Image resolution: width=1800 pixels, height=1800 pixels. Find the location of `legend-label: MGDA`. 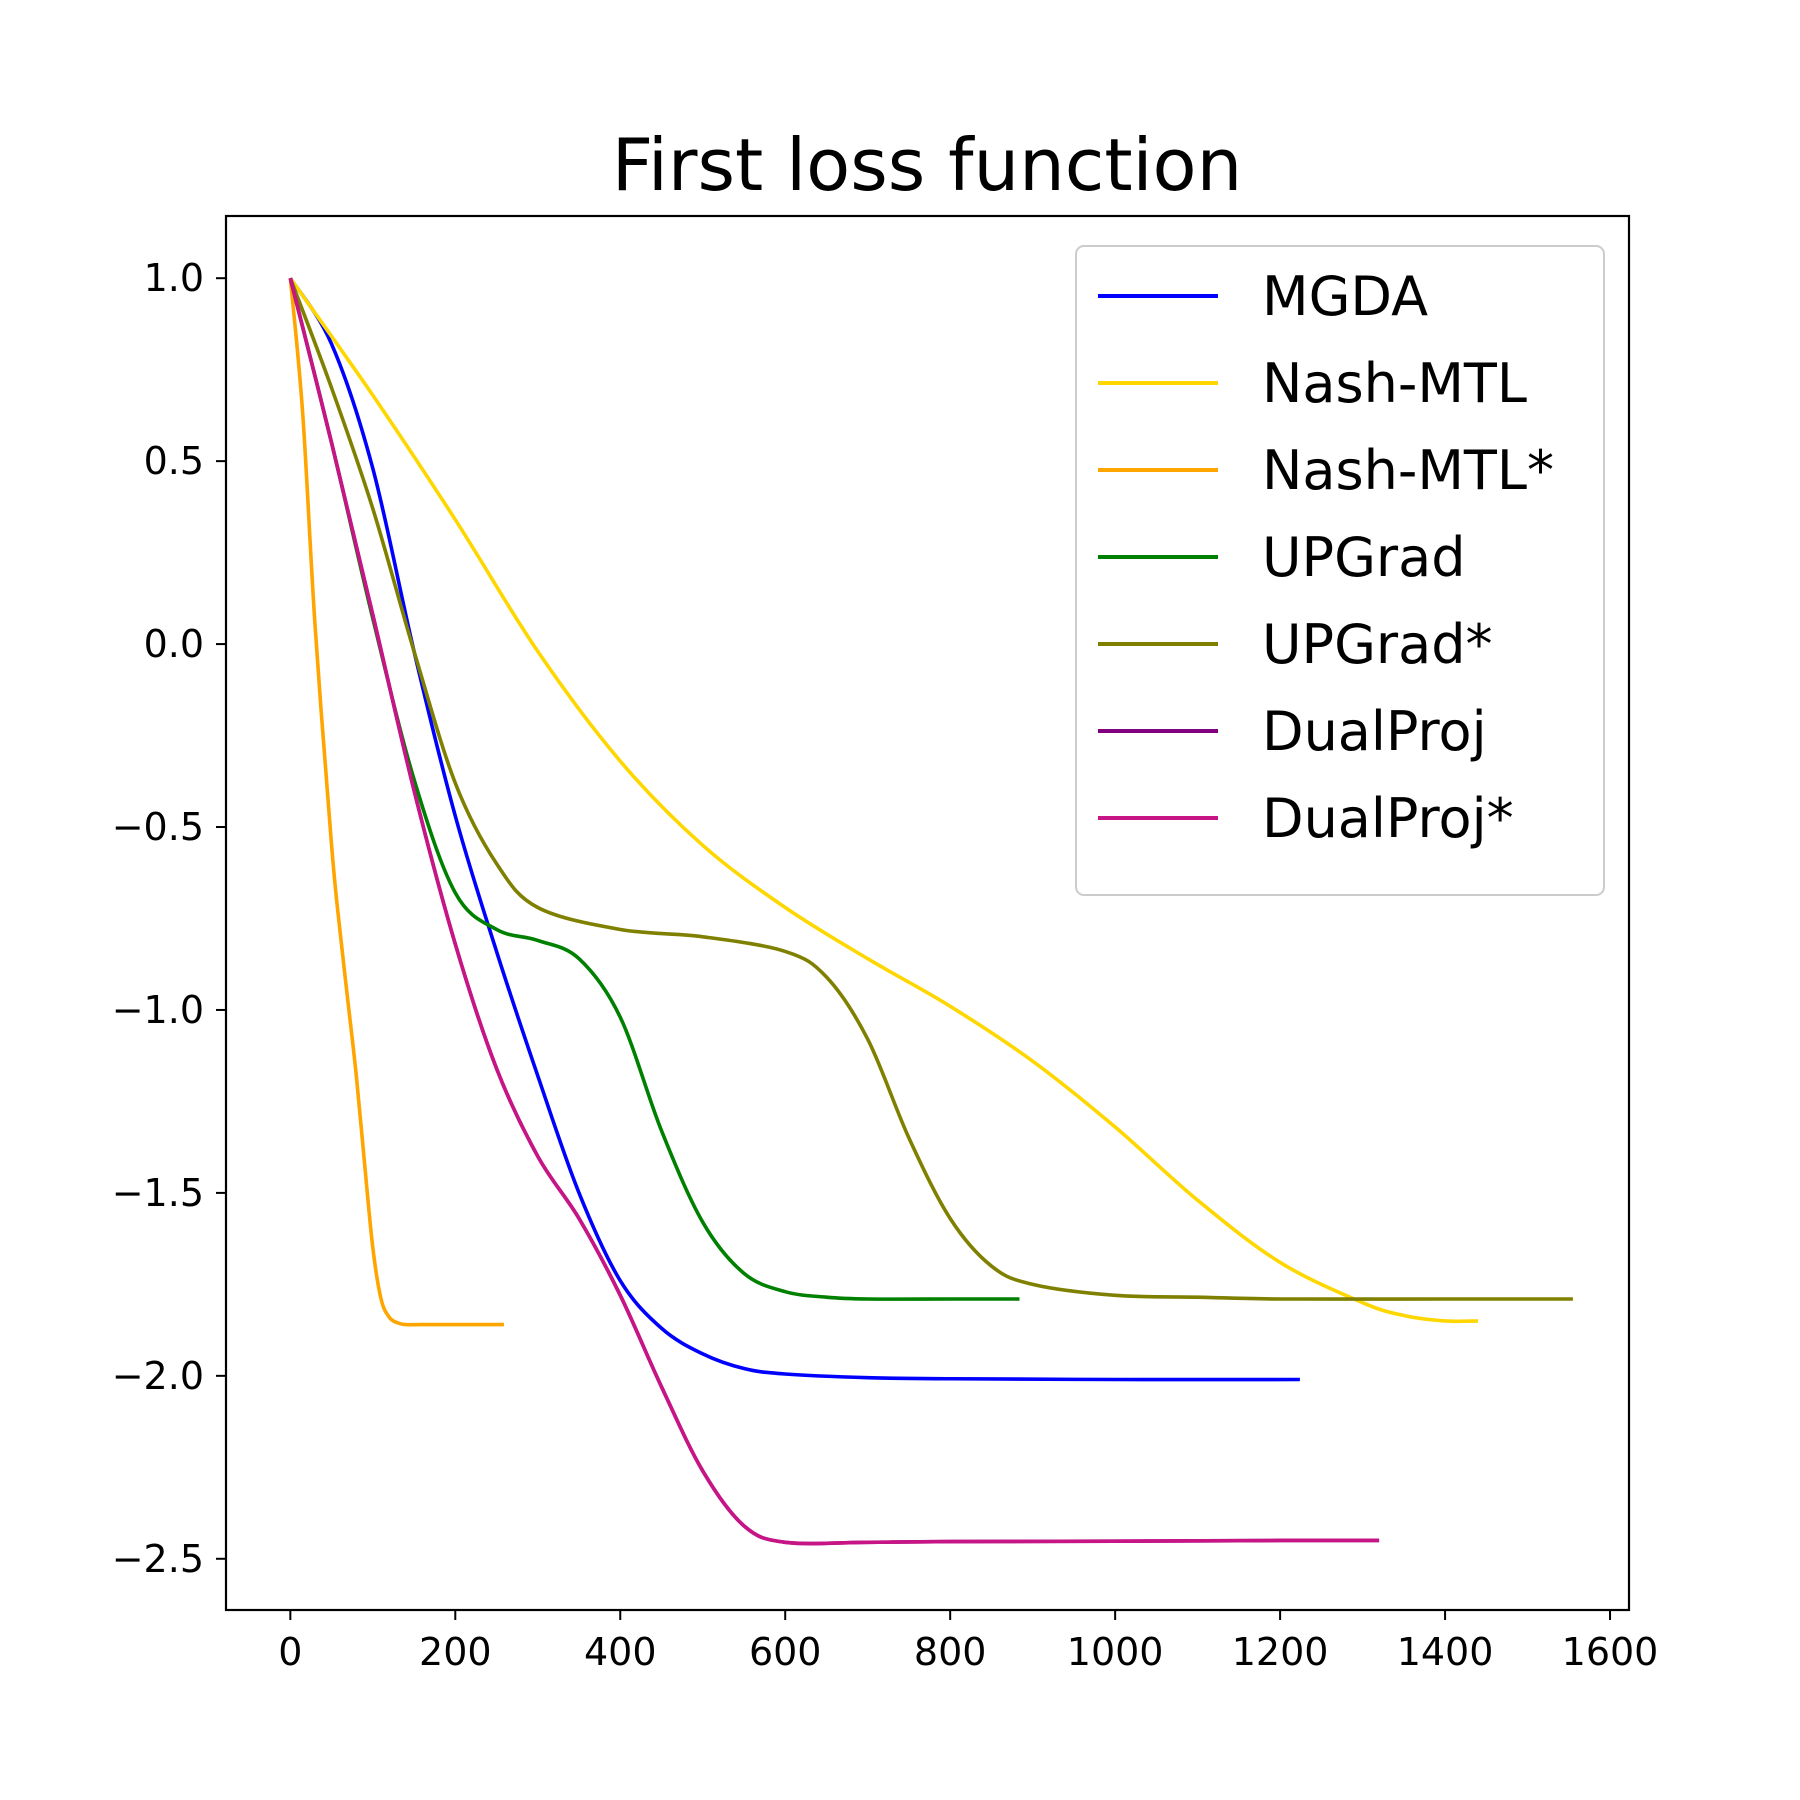

legend-label: MGDA is located at coordinates (1345, 296).